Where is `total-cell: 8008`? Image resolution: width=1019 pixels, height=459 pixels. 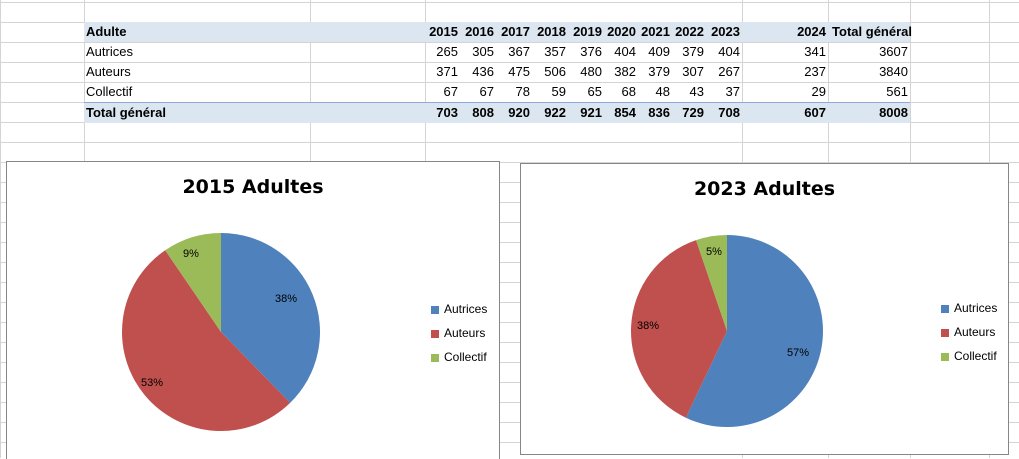 total-cell: 8008 is located at coordinates (893, 112).